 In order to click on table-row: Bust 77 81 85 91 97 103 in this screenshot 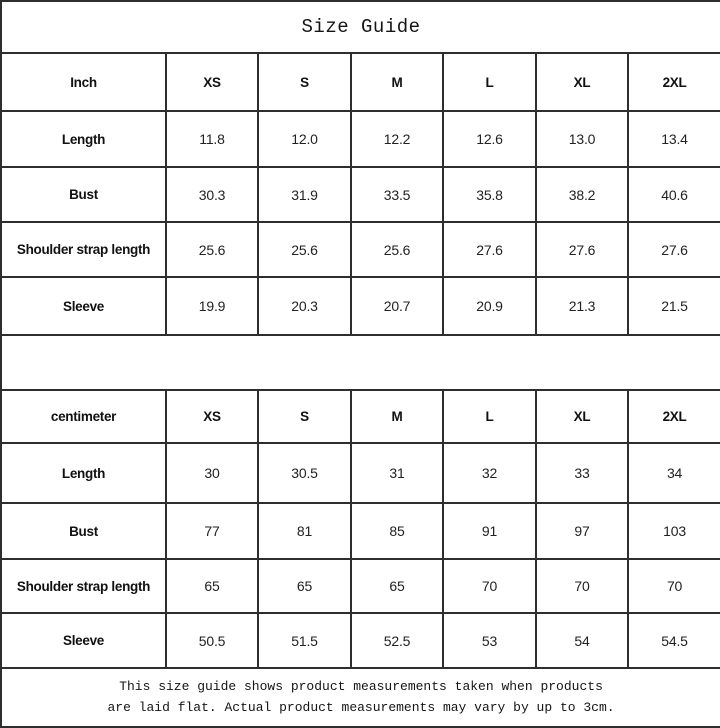, I will do `click(360, 531)`.